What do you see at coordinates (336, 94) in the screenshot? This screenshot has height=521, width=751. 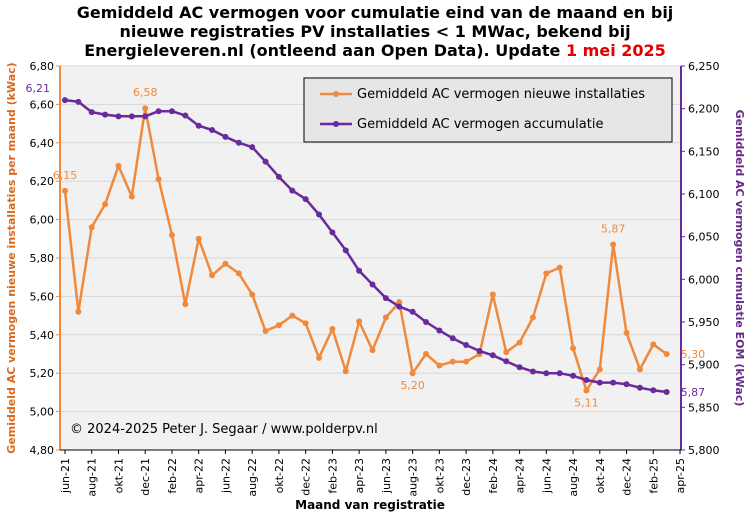 I see `legend-marker-new-installations` at bounding box center [336, 94].